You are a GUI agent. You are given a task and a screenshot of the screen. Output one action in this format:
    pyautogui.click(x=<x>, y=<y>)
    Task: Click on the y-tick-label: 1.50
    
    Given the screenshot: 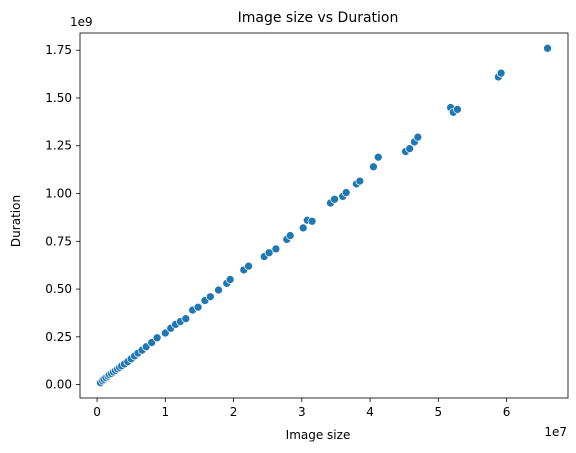 What is the action you would take?
    pyautogui.click(x=58, y=98)
    